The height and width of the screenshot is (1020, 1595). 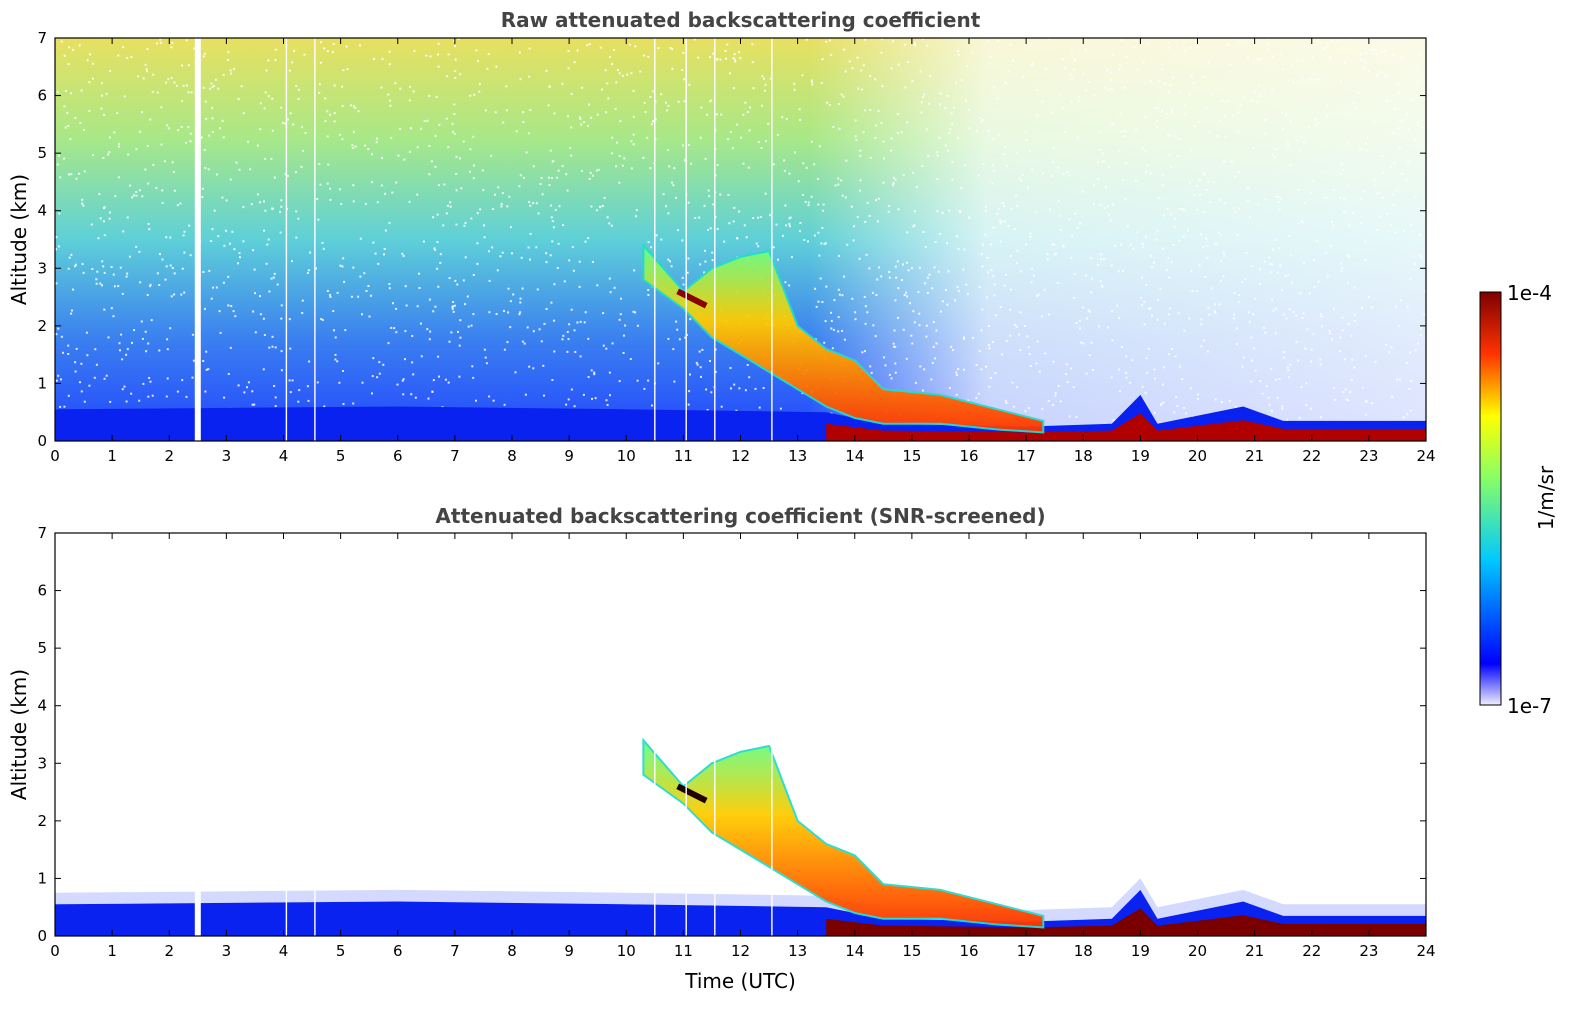 I want to click on x-tick-label: 17, so click(x=1026, y=456).